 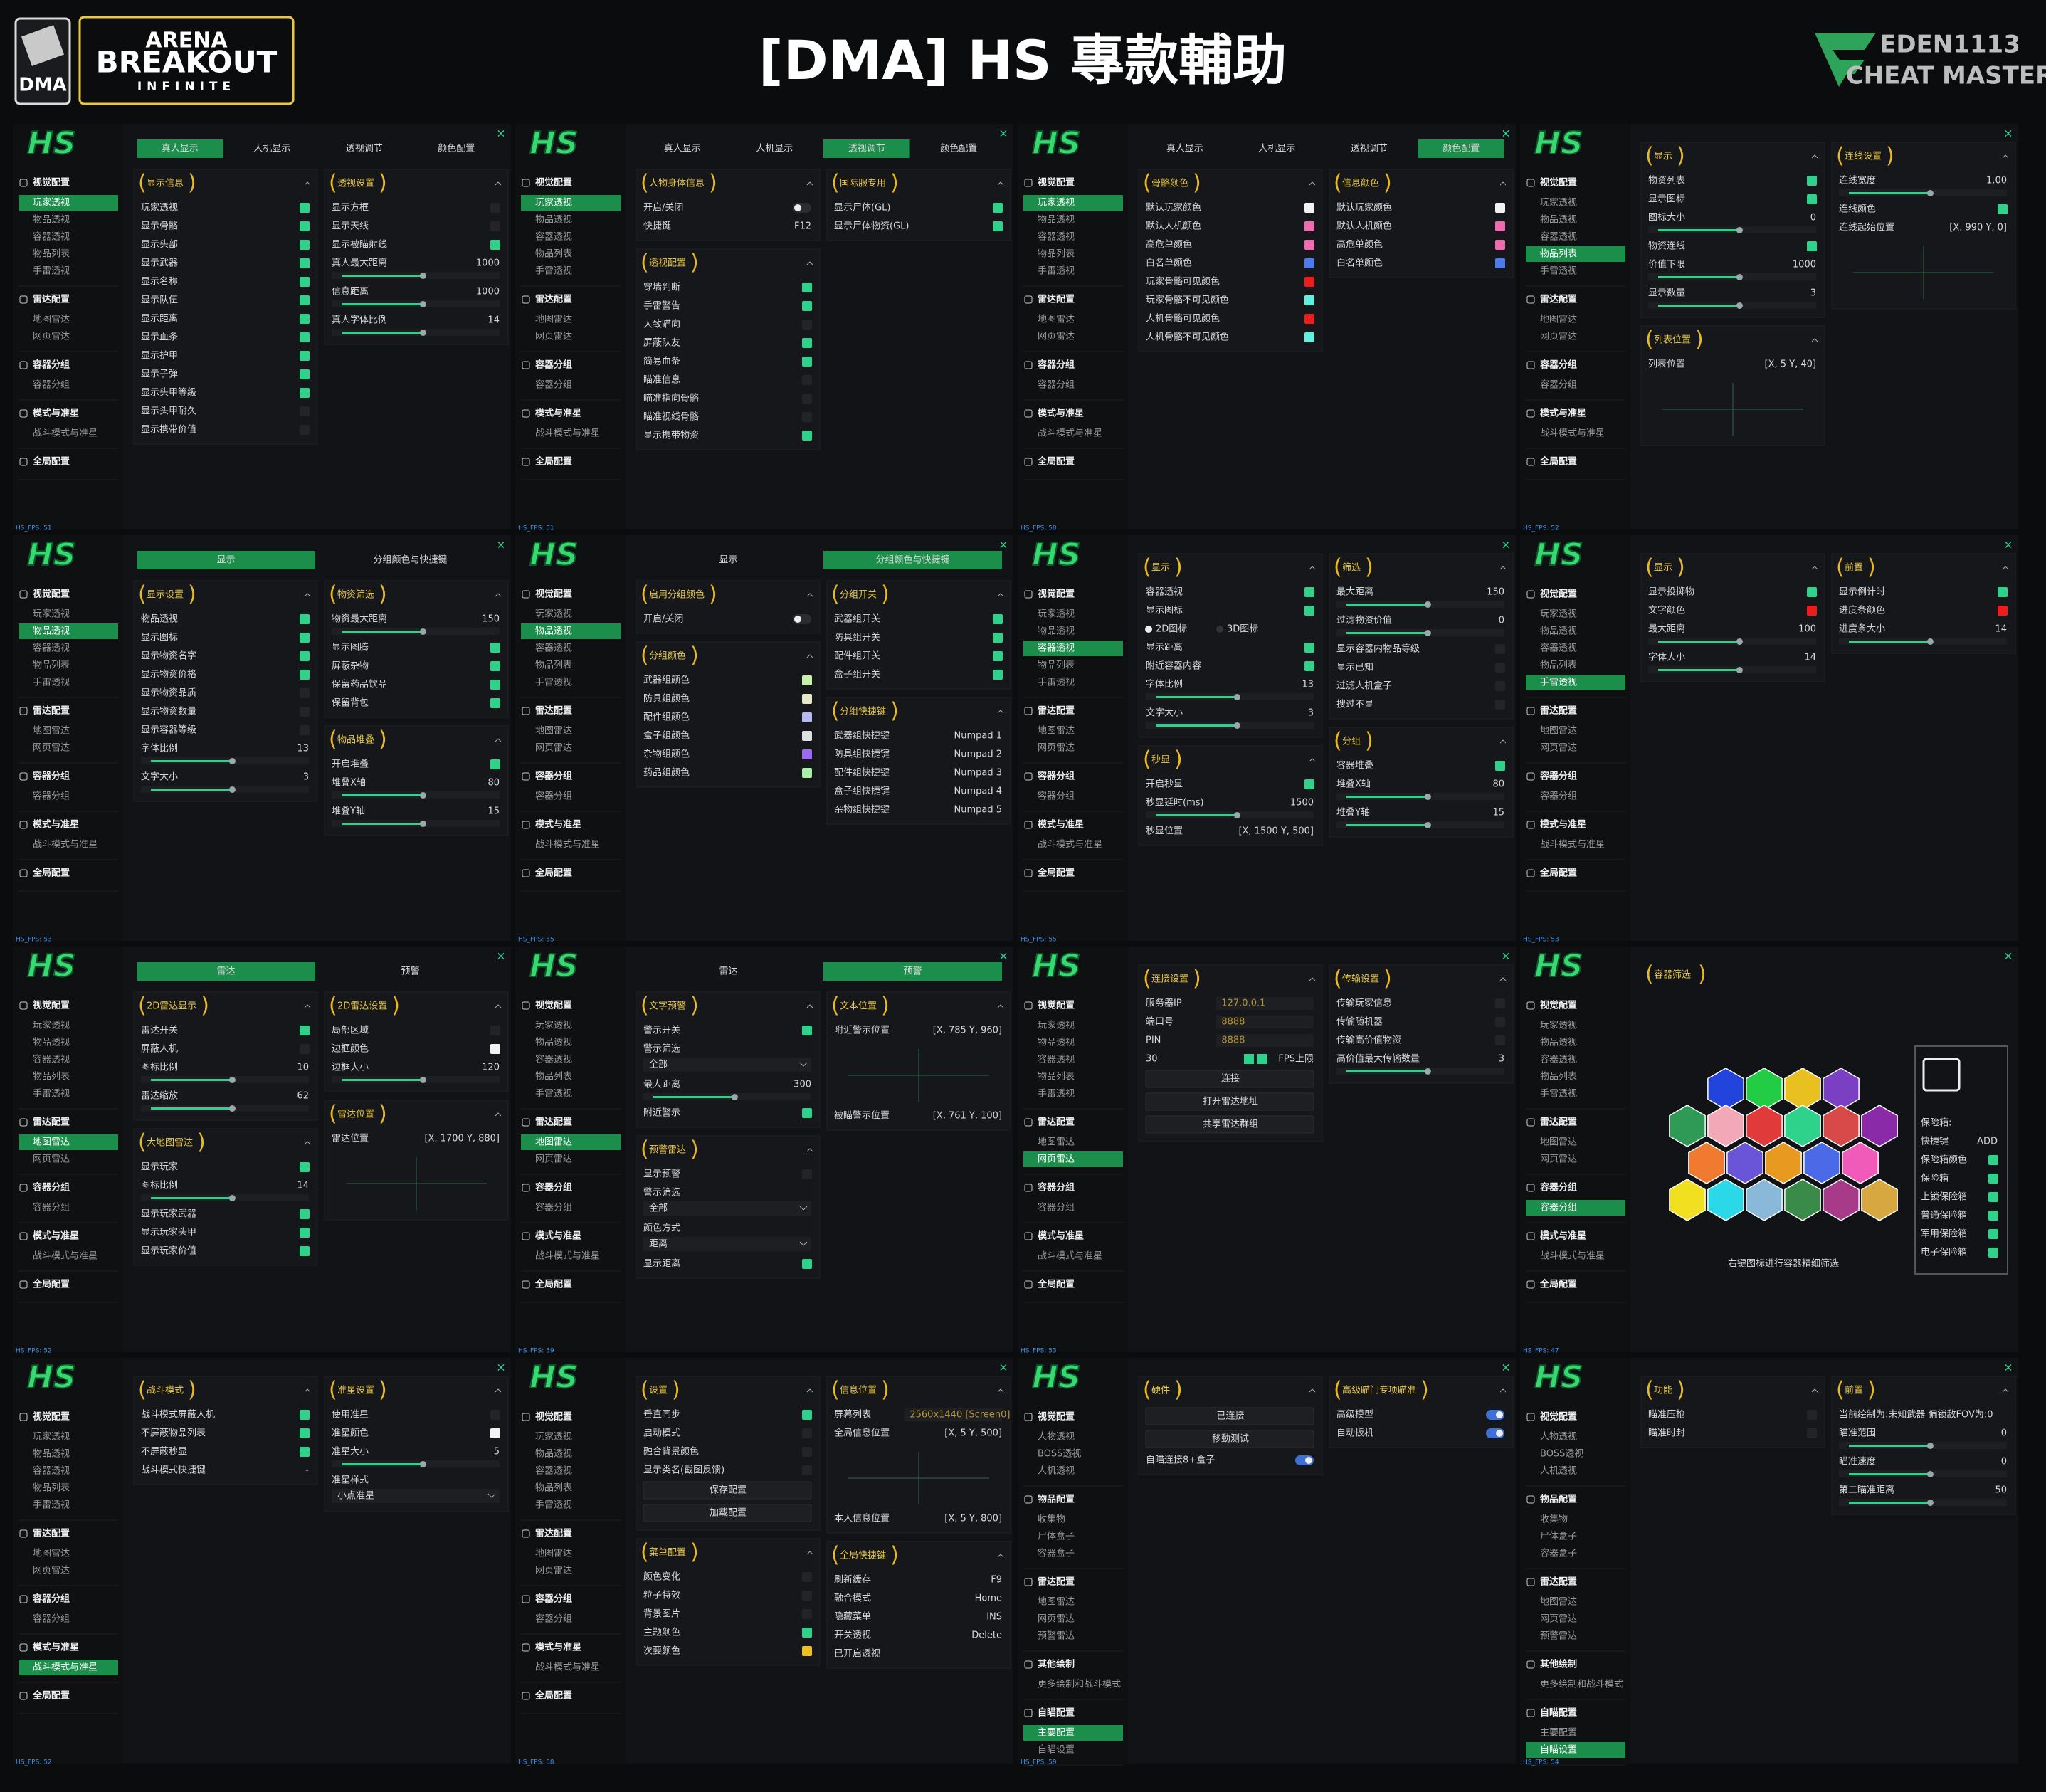 What do you see at coordinates (1056, 1553) in the screenshot?
I see `sidebar-item: 容器盒子` at bounding box center [1056, 1553].